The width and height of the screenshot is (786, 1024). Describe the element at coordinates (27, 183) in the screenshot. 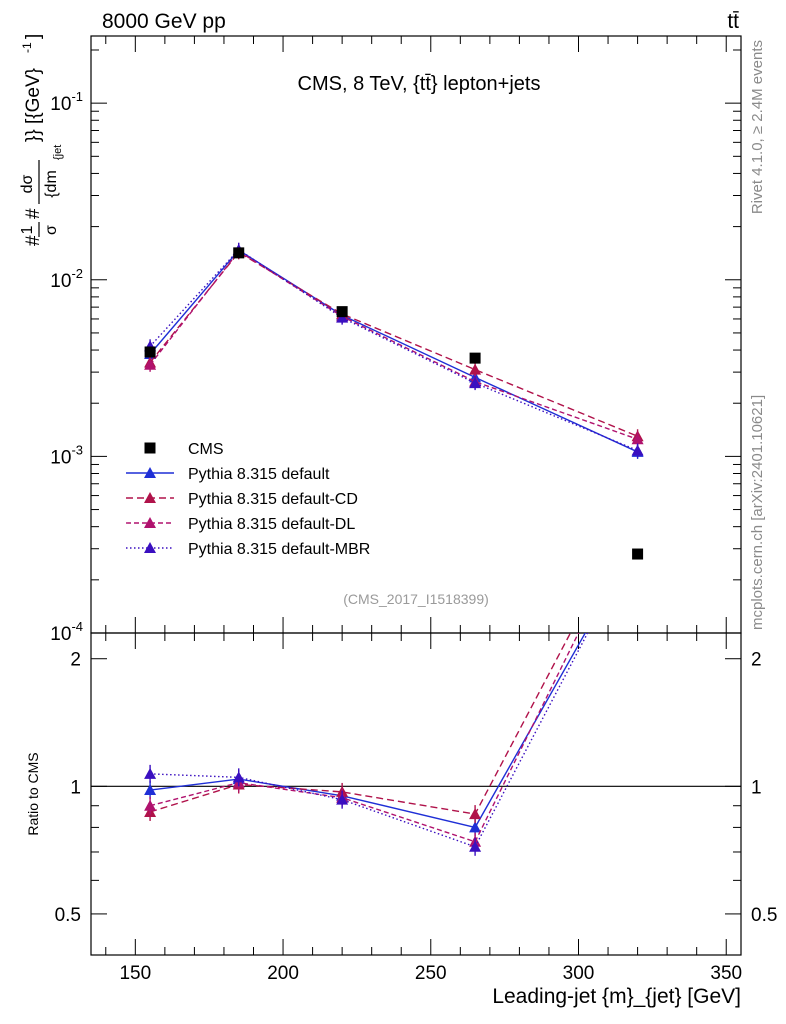

I see `ylabel-frac2-num: dσ` at that location.